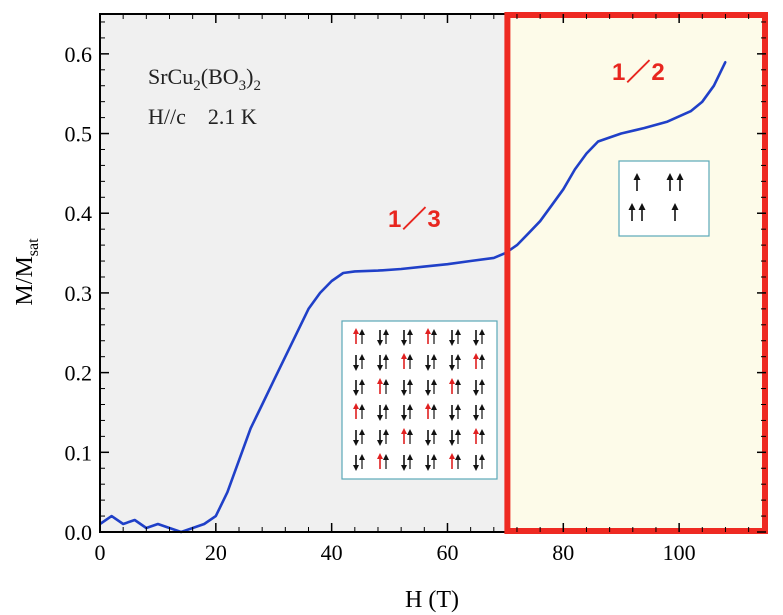  What do you see at coordinates (100, 552) in the screenshot?
I see `x-tick-label: 0` at bounding box center [100, 552].